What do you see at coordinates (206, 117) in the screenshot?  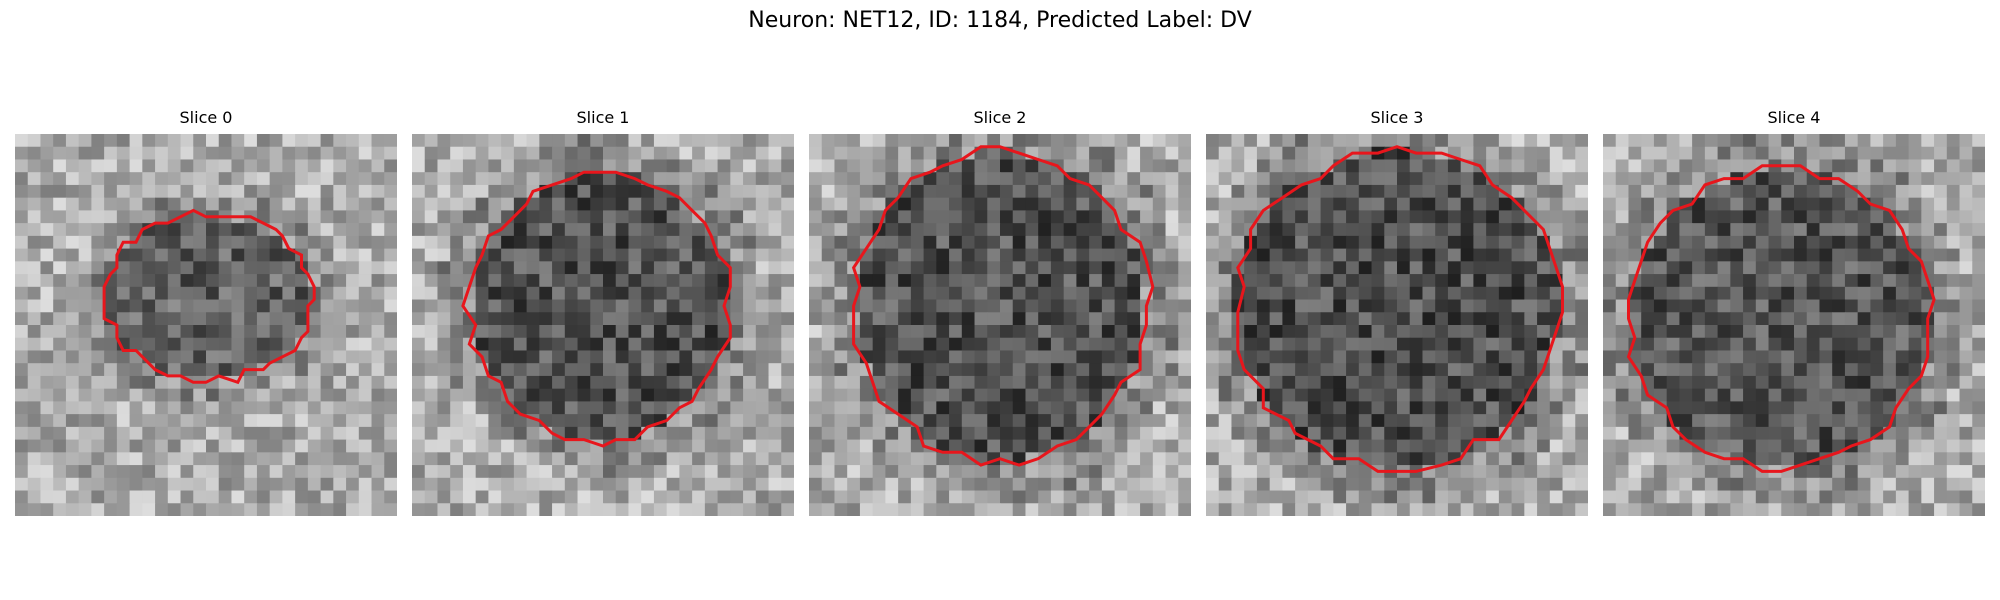 I see `slice-title: Slice 0` at bounding box center [206, 117].